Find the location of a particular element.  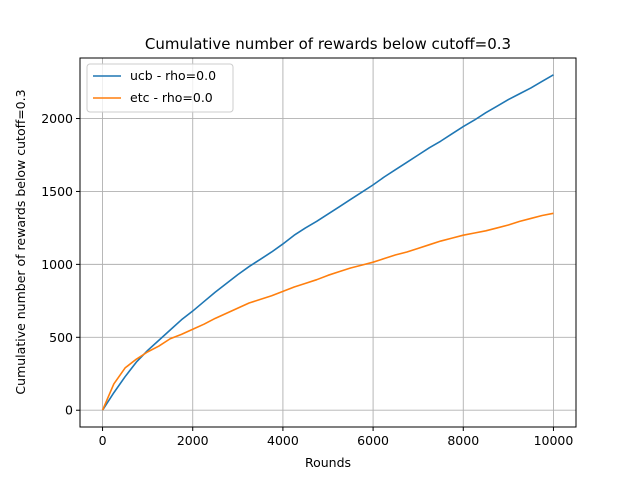

x-tick-label: 6000 is located at coordinates (373, 440).